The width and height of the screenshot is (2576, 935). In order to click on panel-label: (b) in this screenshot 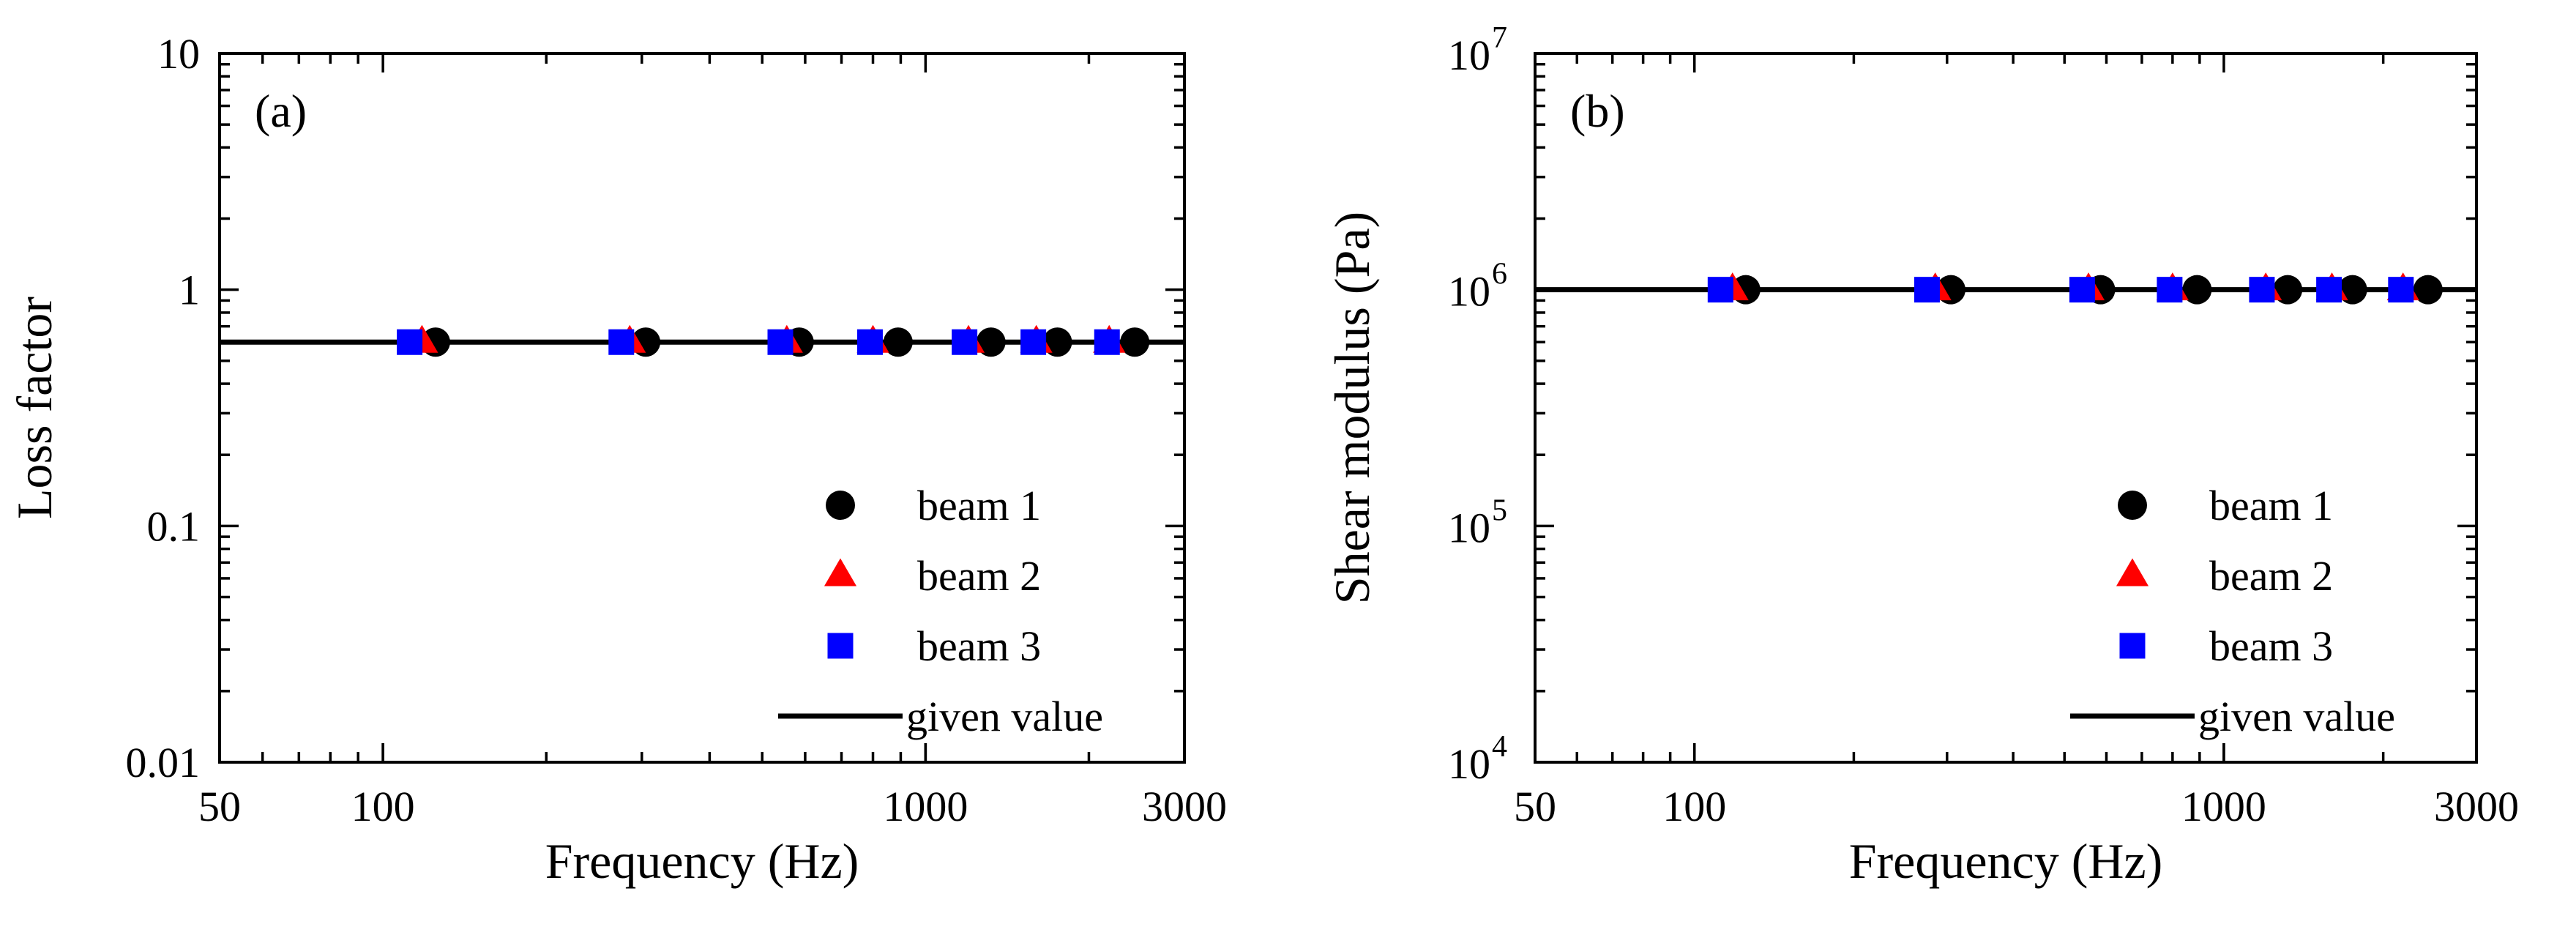, I will do `click(1597, 111)`.